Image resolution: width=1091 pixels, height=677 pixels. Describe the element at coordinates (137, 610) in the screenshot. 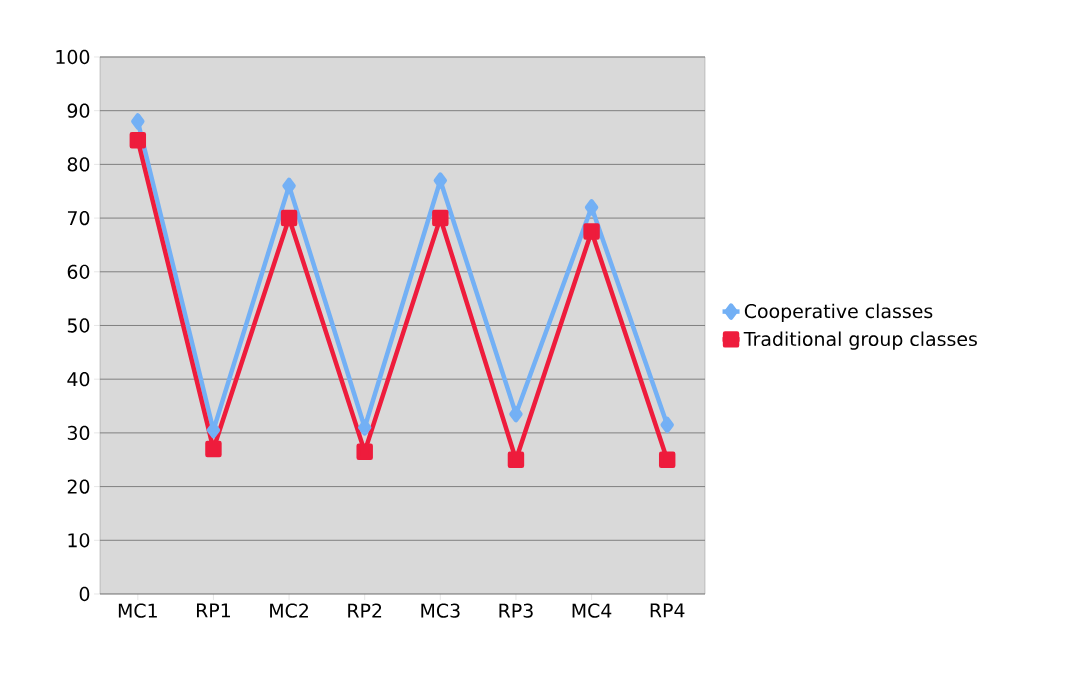

I see `x-tick-label: MC1` at that location.